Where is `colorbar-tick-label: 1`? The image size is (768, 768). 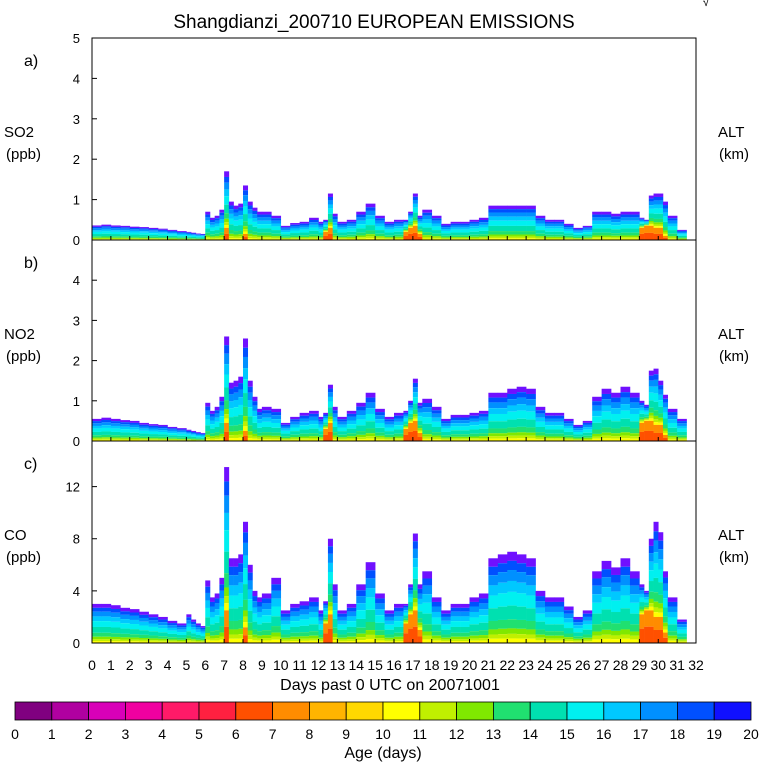
colorbar-tick-label: 1 is located at coordinates (52, 734).